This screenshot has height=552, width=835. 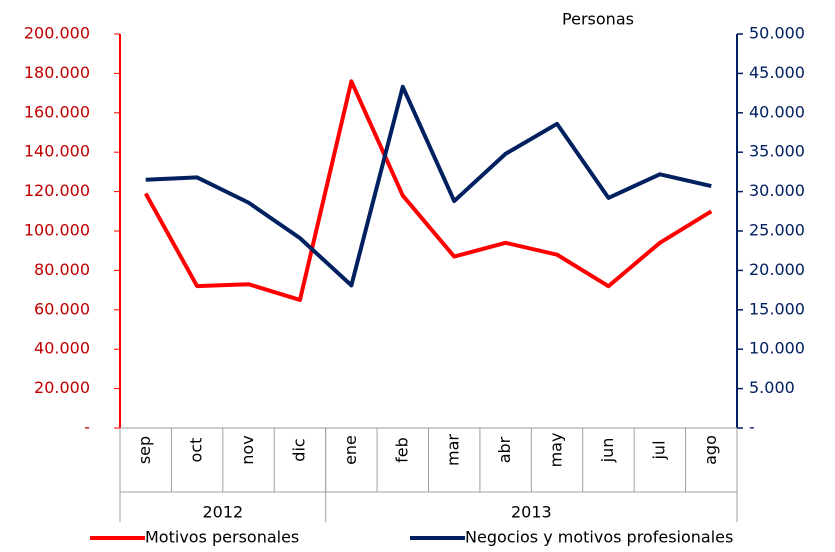 I want to click on y2-tick-label: 35.000, so click(x=777, y=151).